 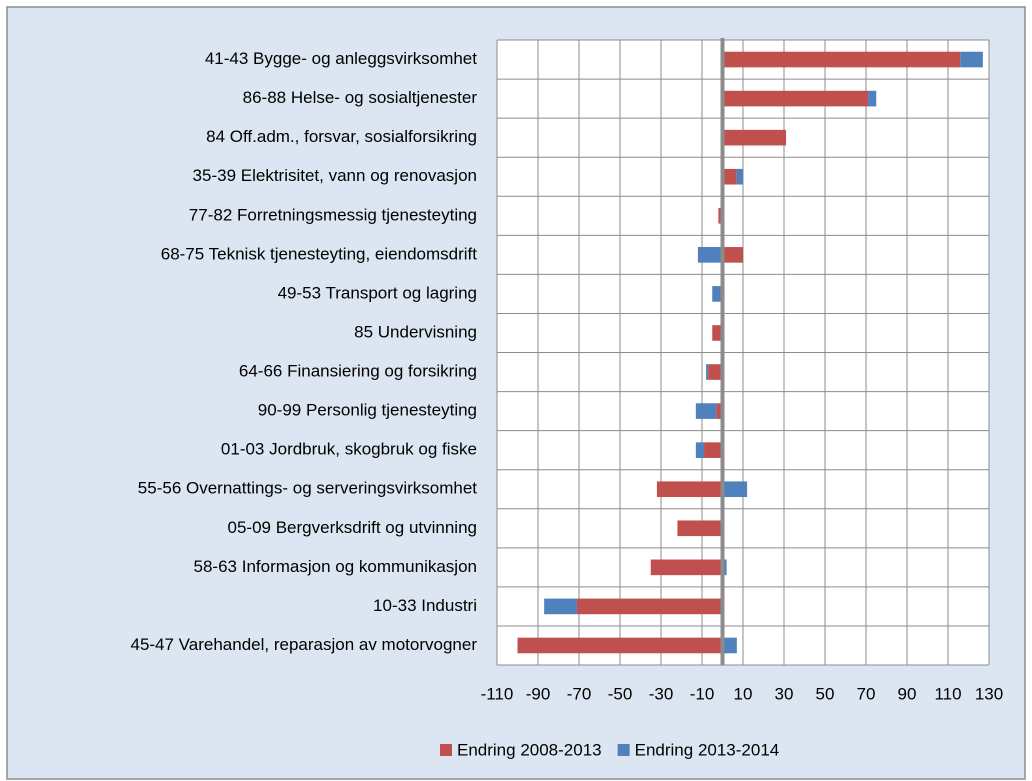 What do you see at coordinates (377, 292) in the screenshot?
I see `y-tick-label: 49-53 Transport og lagring` at bounding box center [377, 292].